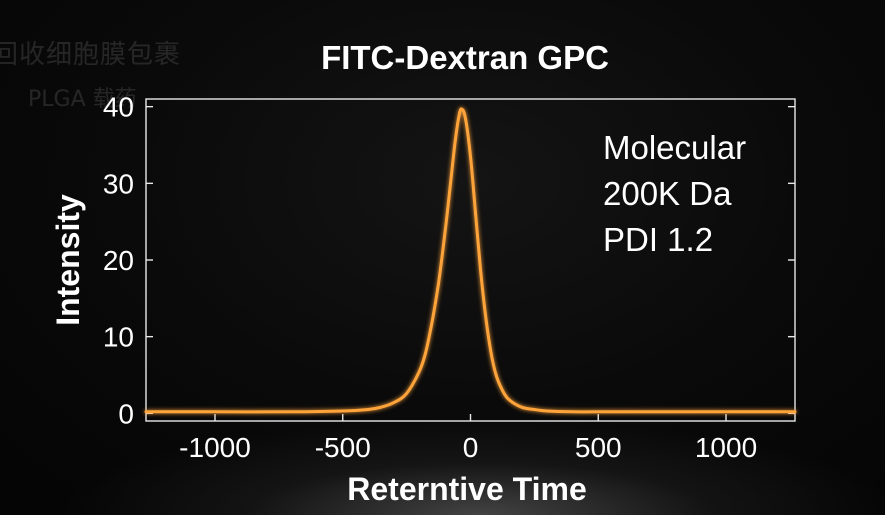 The image size is (885, 515). What do you see at coordinates (118, 260) in the screenshot?
I see `y-tick-label: 20` at bounding box center [118, 260].